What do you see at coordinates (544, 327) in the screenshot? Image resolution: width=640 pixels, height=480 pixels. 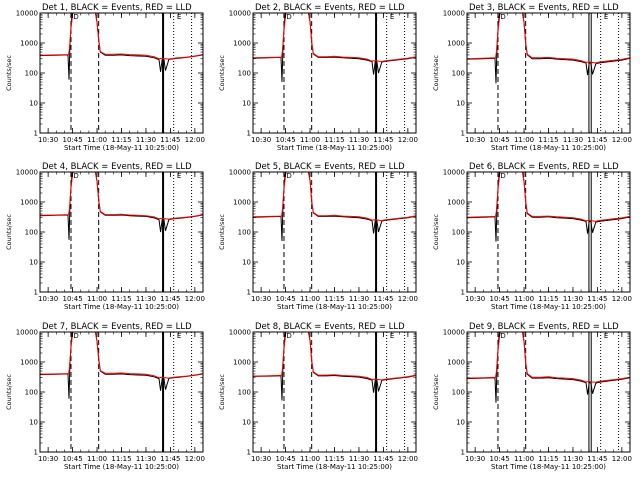 I see `panel-title: Det 9, BLACK = Events, RED = LLD` at bounding box center [544, 327].